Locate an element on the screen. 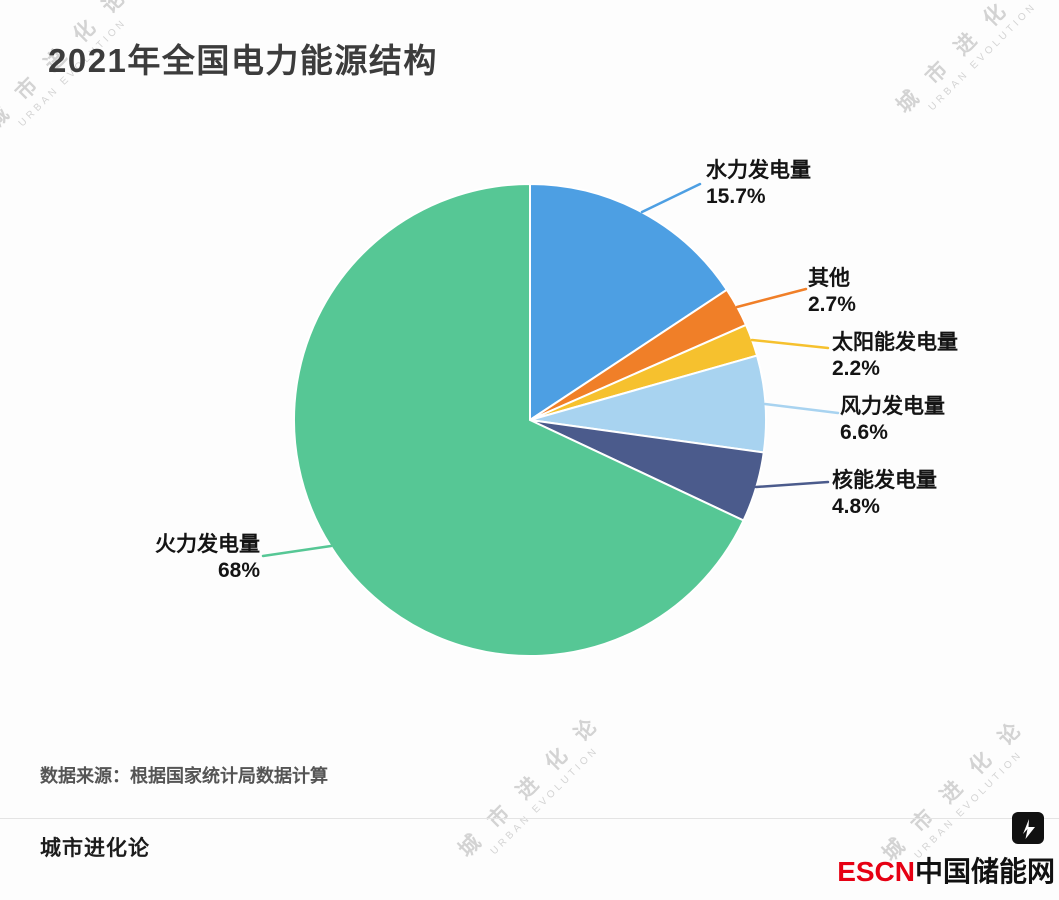 Image resolution: width=1059 pixels, height=900 pixels. slice-percent: 2.2% is located at coordinates (856, 368).